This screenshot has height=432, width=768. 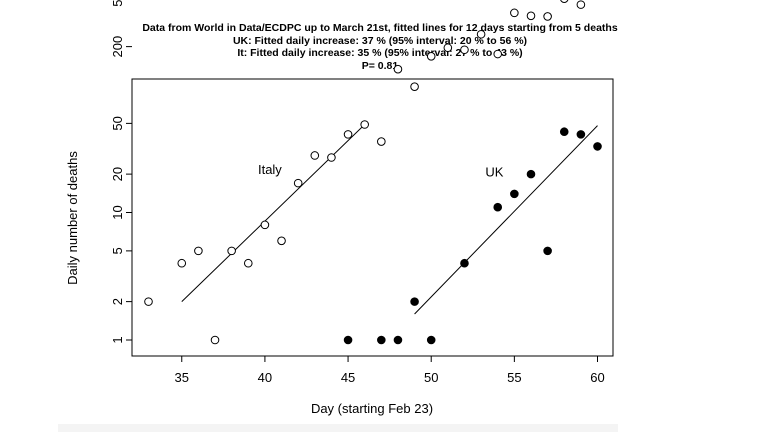 I want to click on x-axis: 35 40 45 50 55 60, so click(x=390, y=370).